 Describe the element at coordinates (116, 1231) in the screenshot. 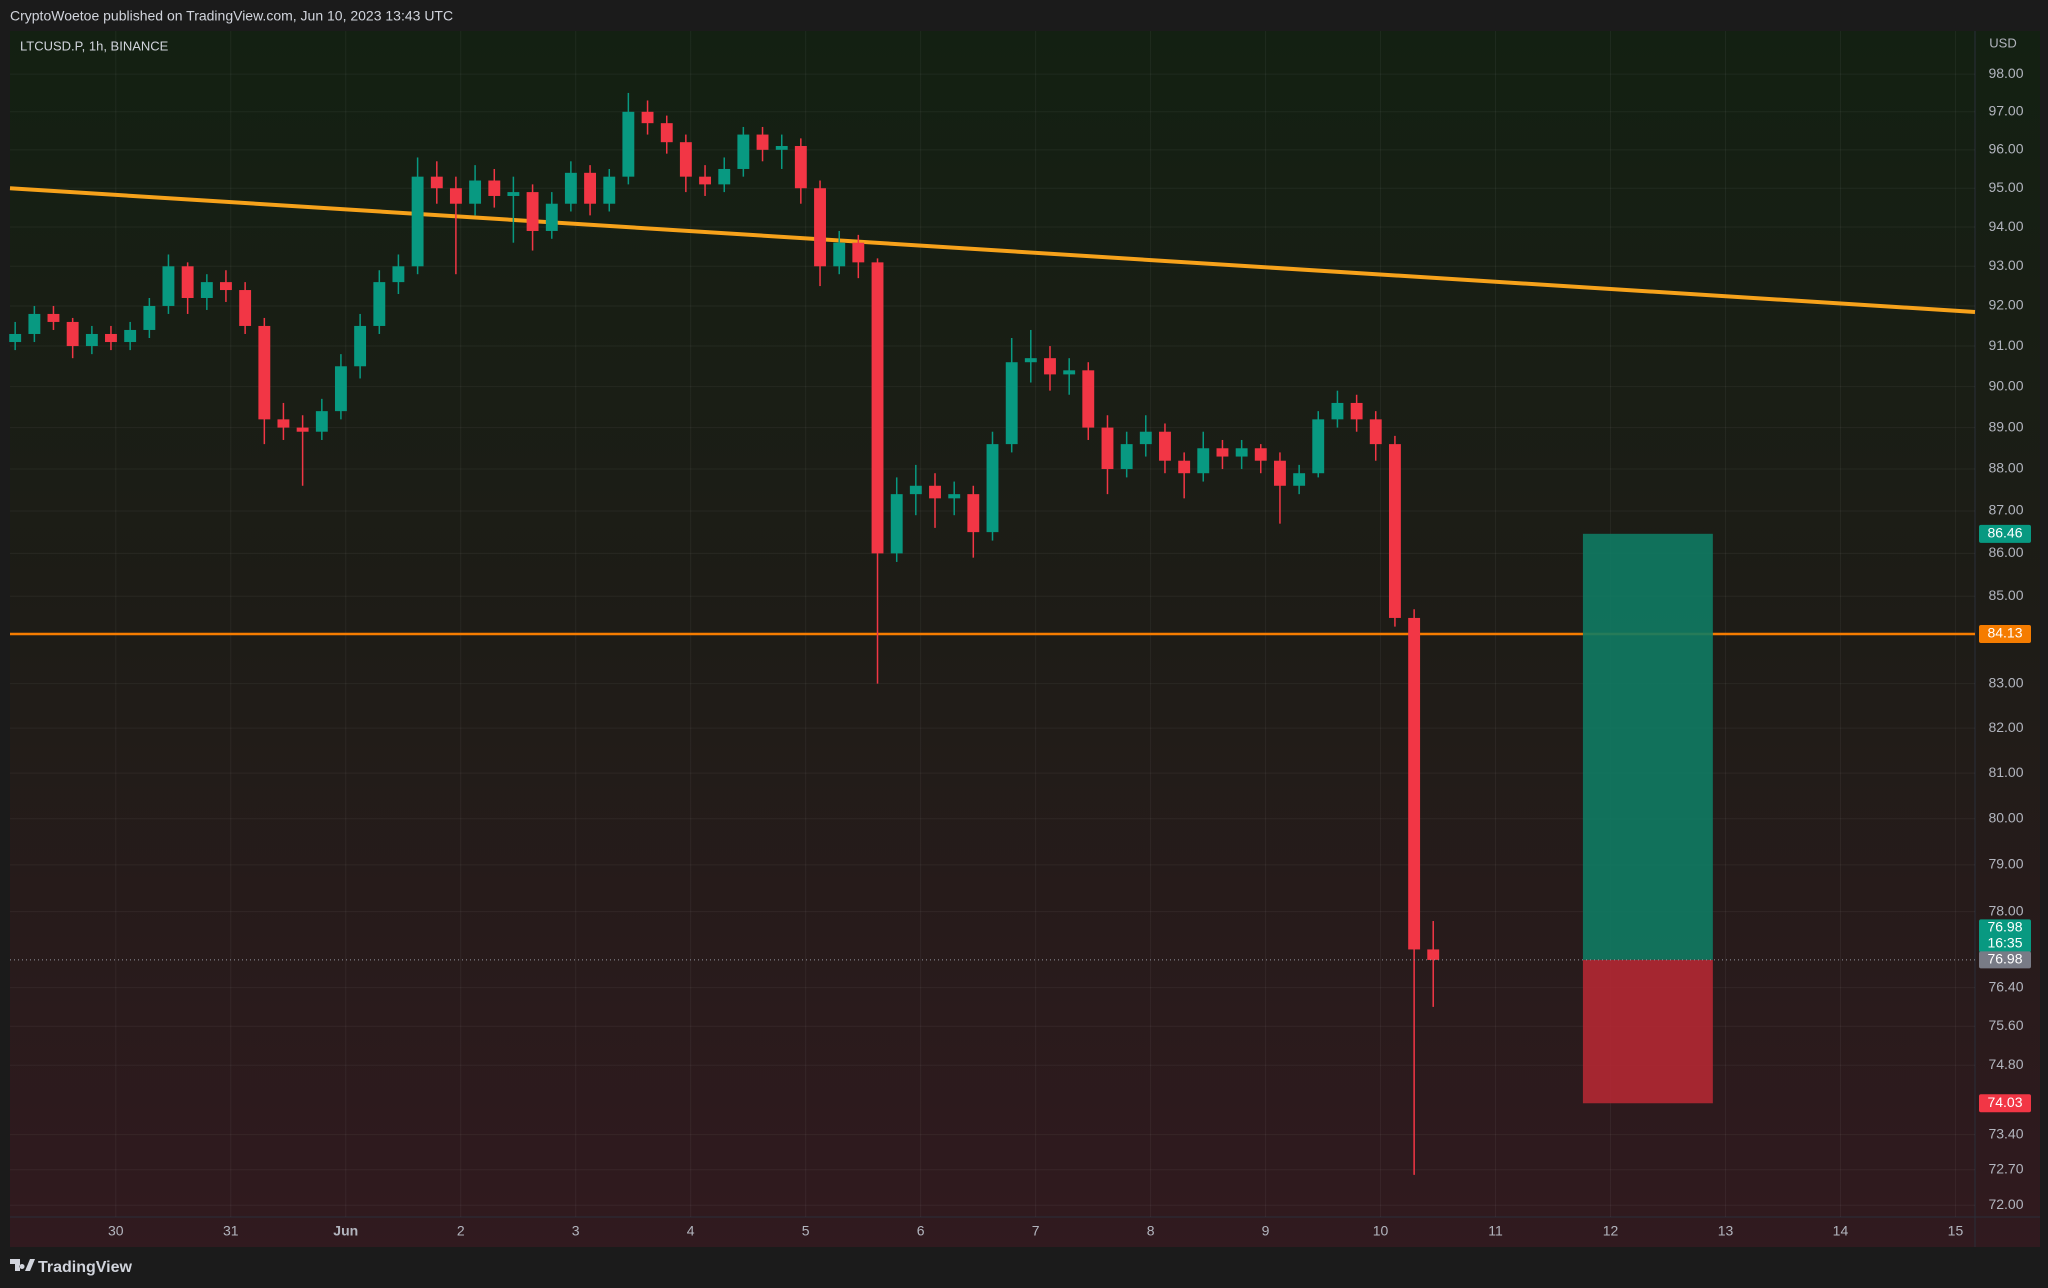

I see `x-tick-label: 30` at that location.